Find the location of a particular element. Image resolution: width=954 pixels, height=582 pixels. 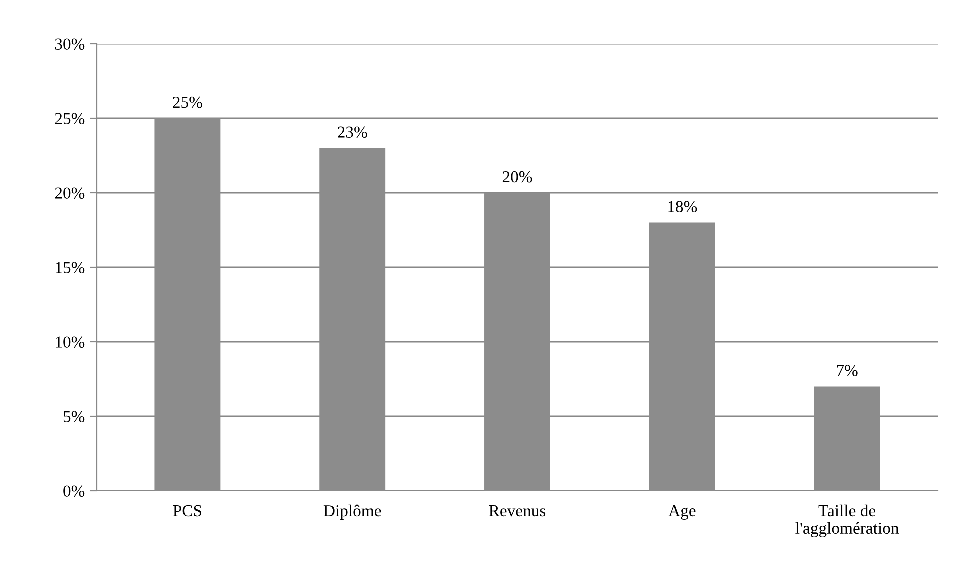

data-label: 20% is located at coordinates (517, 177).